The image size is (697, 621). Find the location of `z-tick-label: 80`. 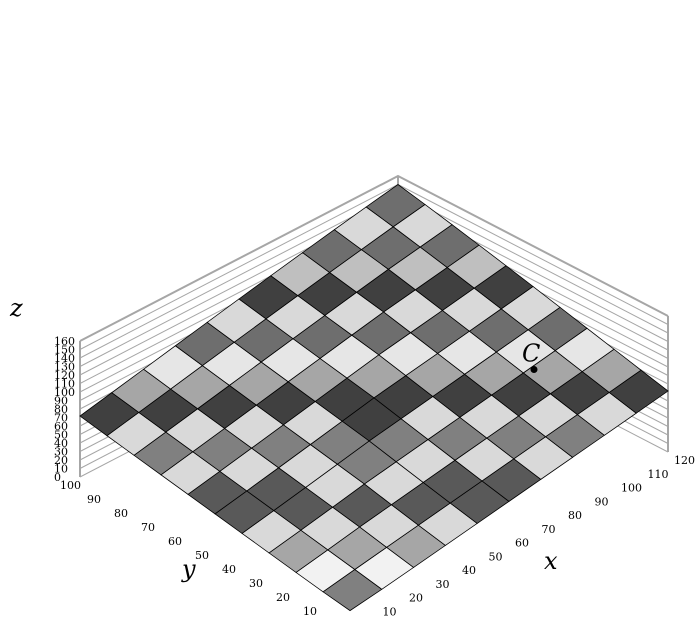

z-tick-label: 80 is located at coordinates (61, 409).